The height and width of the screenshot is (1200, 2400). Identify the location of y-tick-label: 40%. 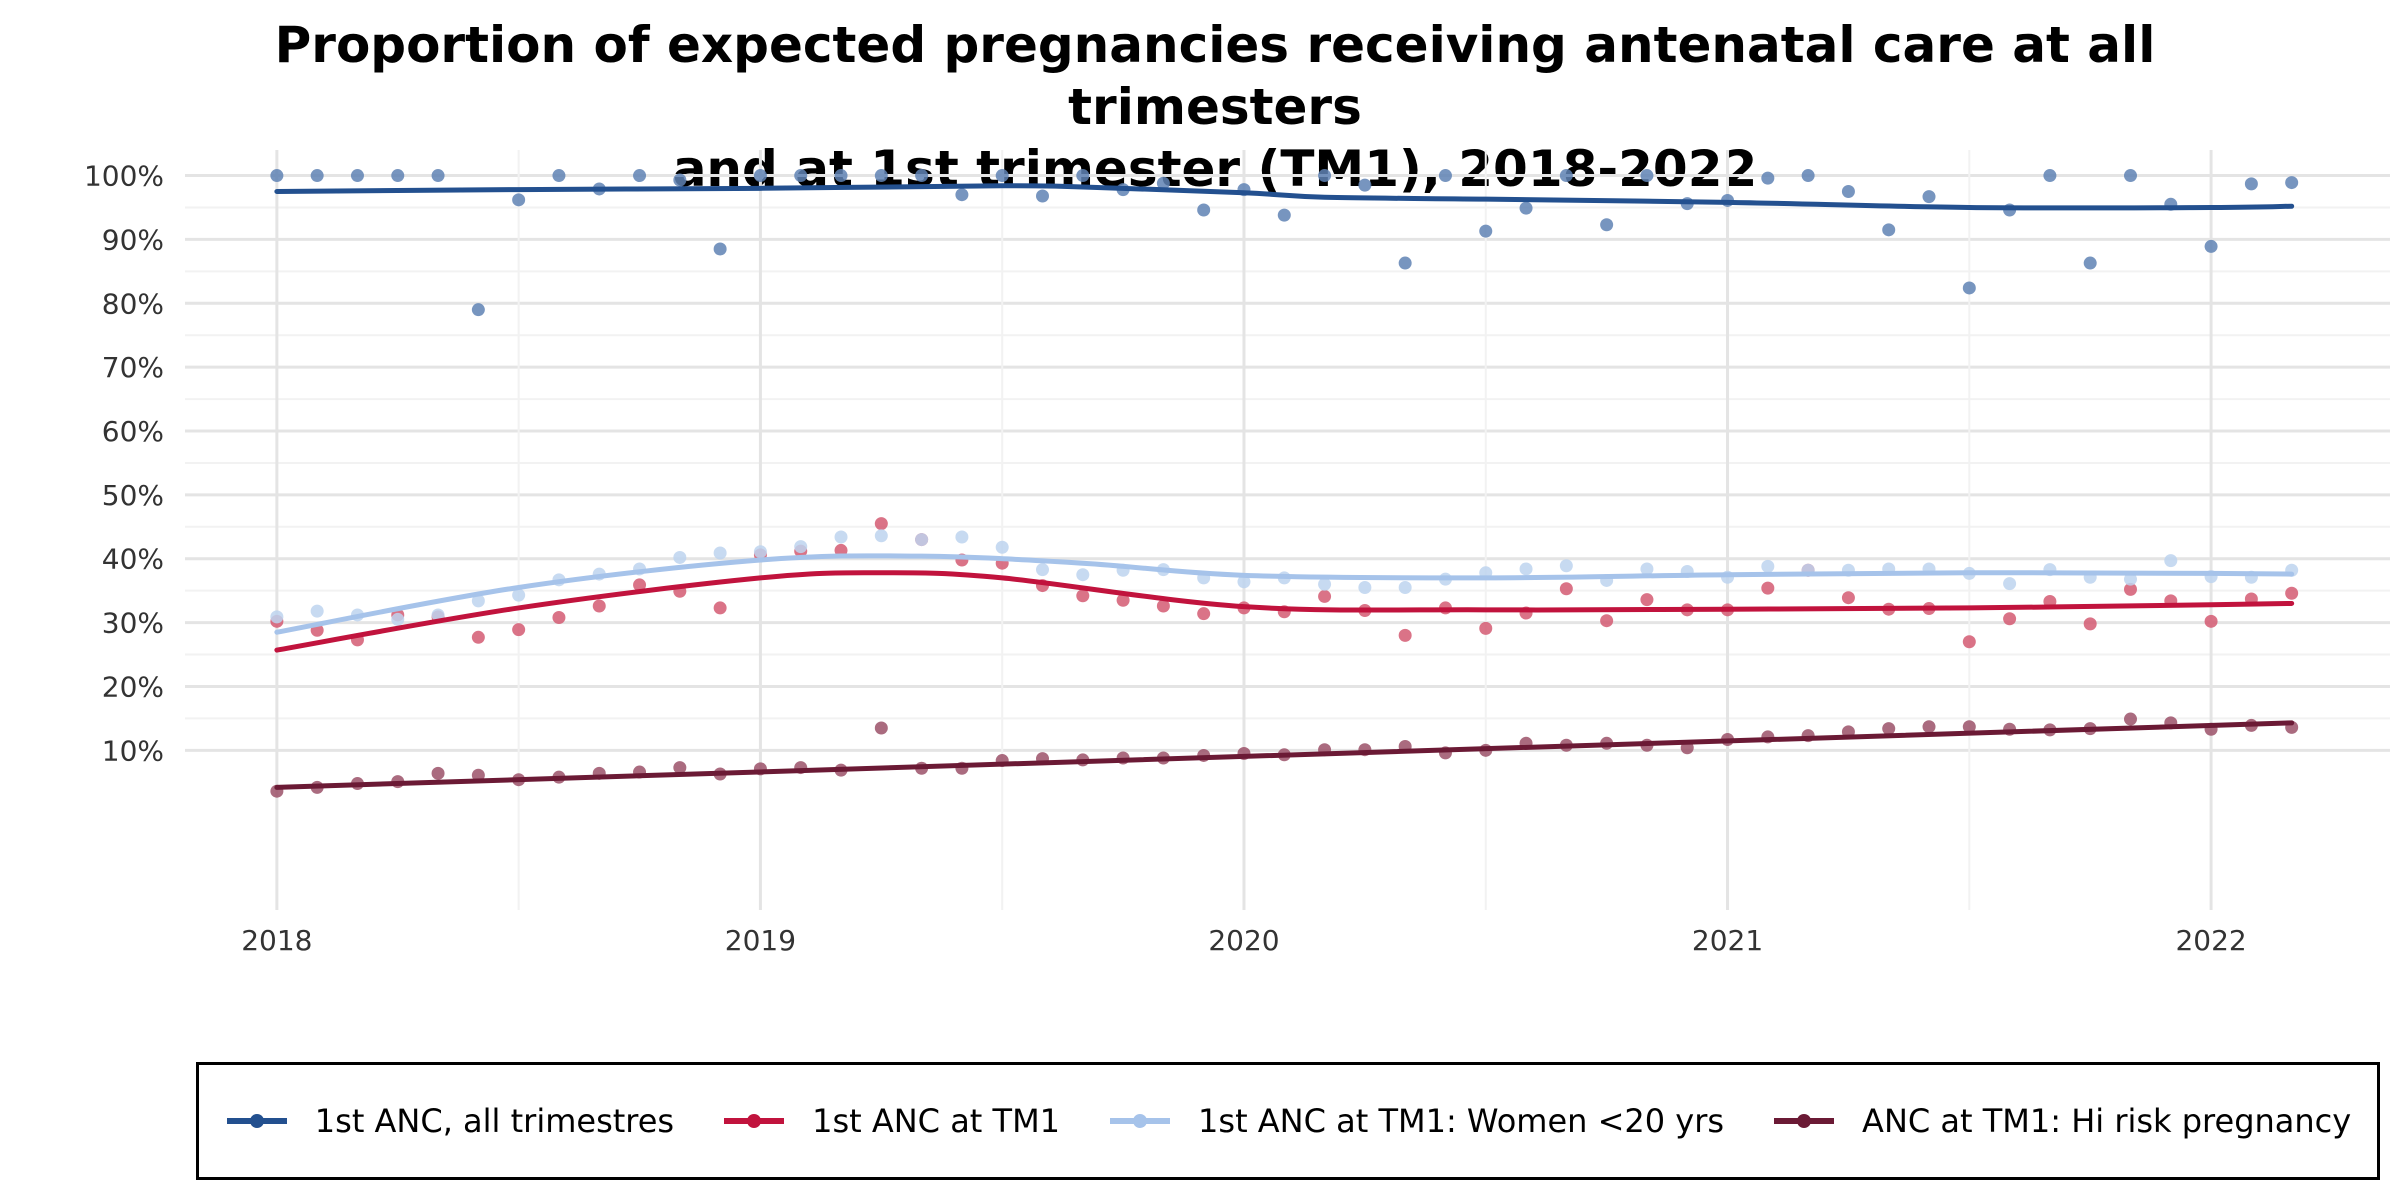
(133, 559).